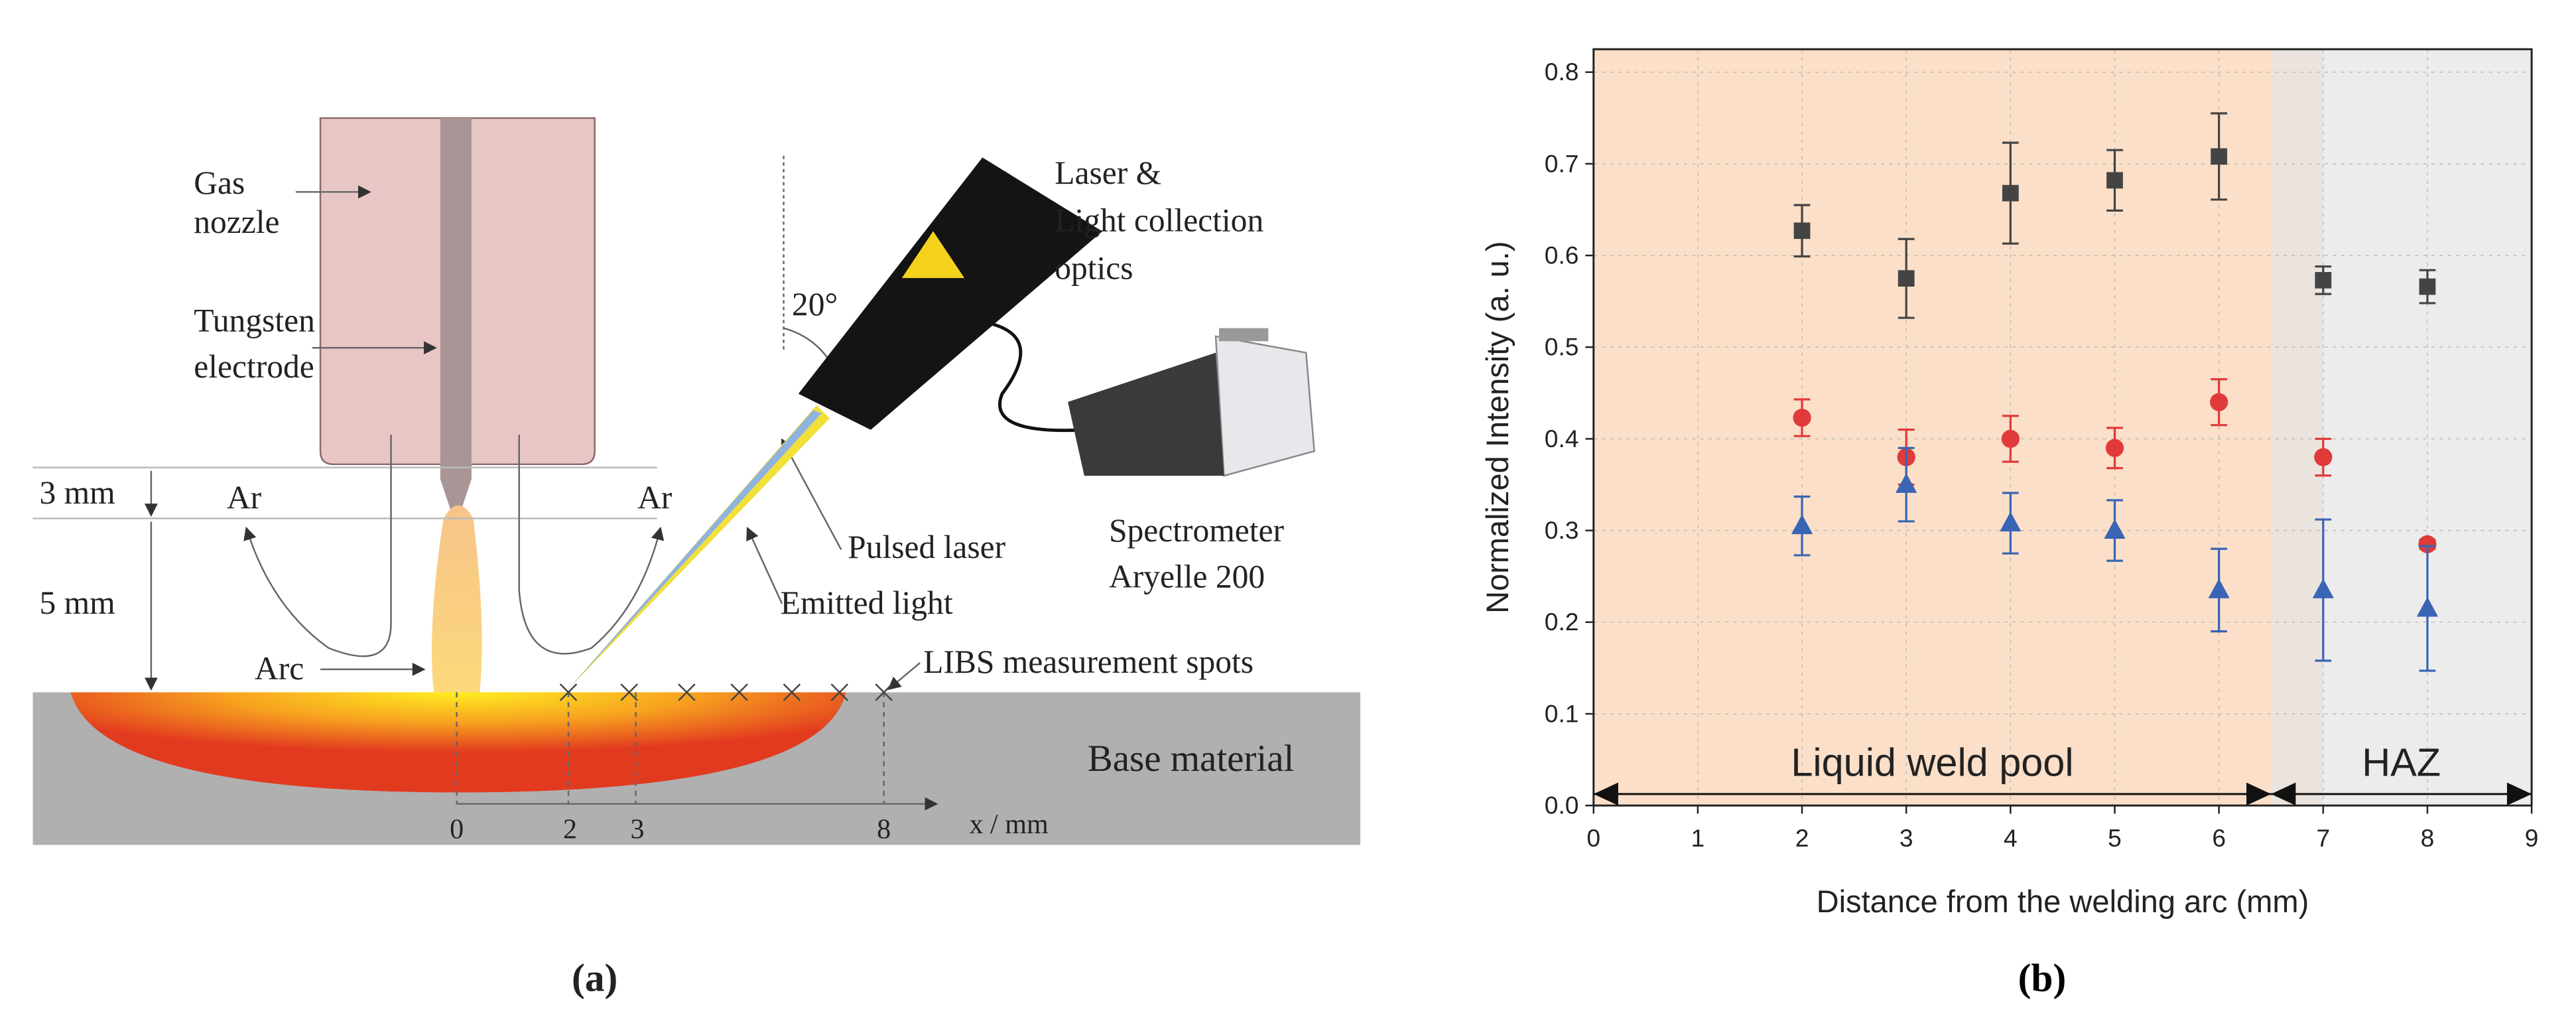  What do you see at coordinates (2323, 838) in the screenshot?
I see `x-tick-label: 7` at bounding box center [2323, 838].